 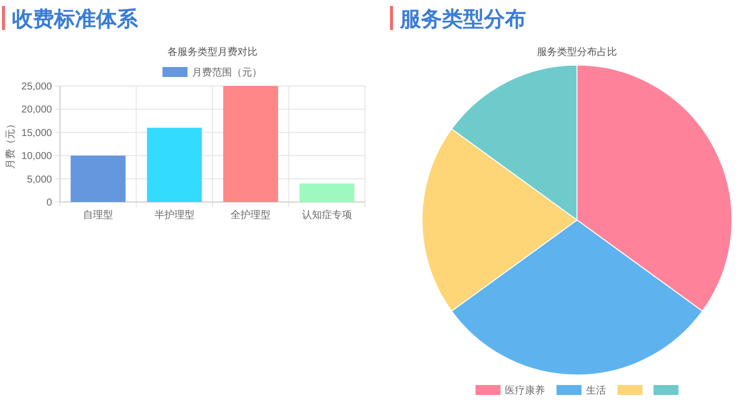 What do you see at coordinates (525, 390) in the screenshot?
I see `legend-label: 医疗康养` at bounding box center [525, 390].